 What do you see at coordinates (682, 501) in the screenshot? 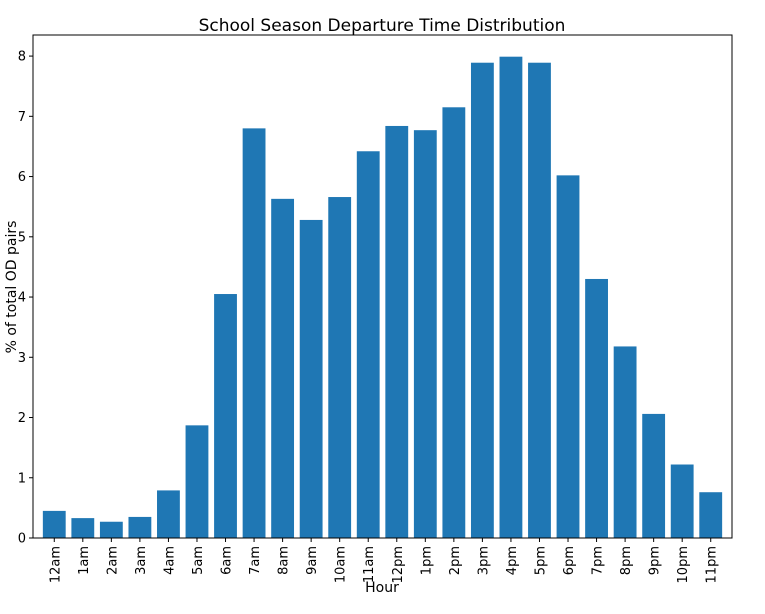
I see `bar-10pm` at bounding box center [682, 501].